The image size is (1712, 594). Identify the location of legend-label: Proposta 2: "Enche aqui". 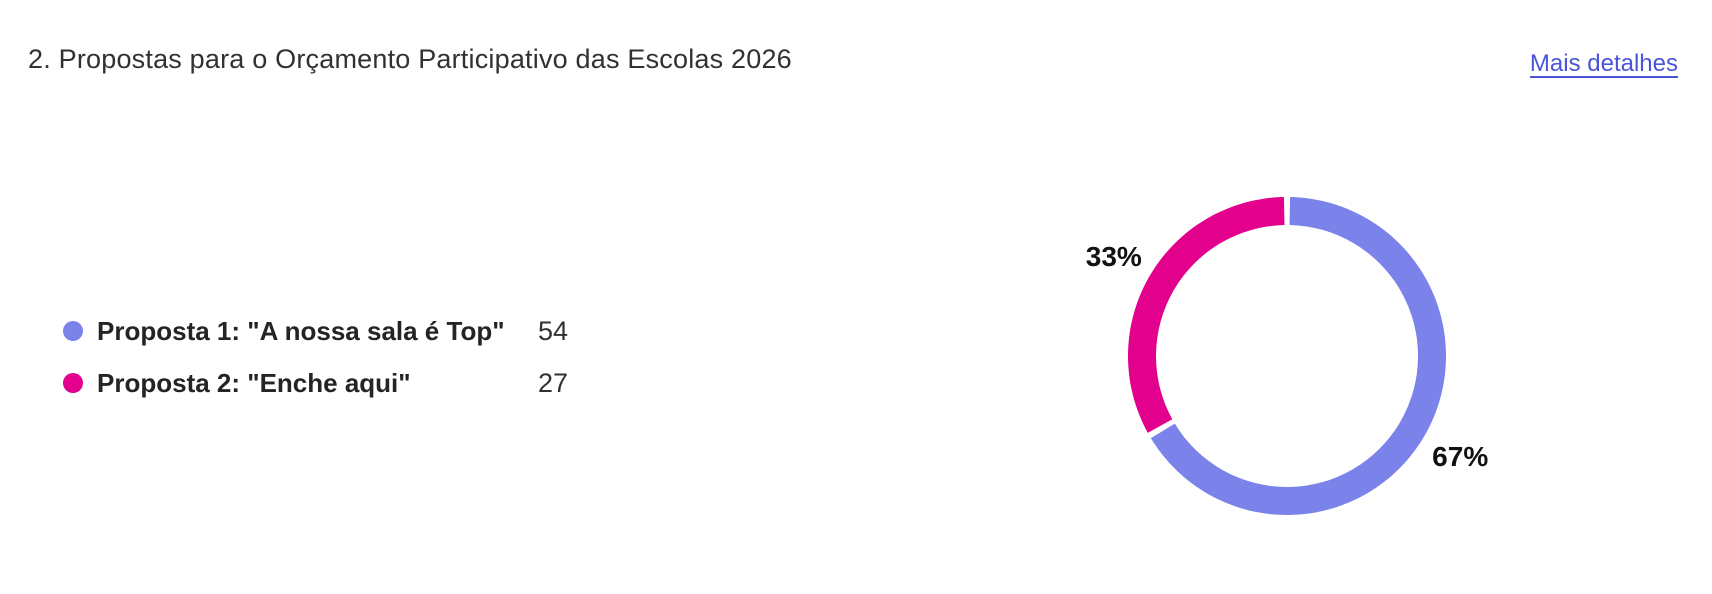
(254, 382).